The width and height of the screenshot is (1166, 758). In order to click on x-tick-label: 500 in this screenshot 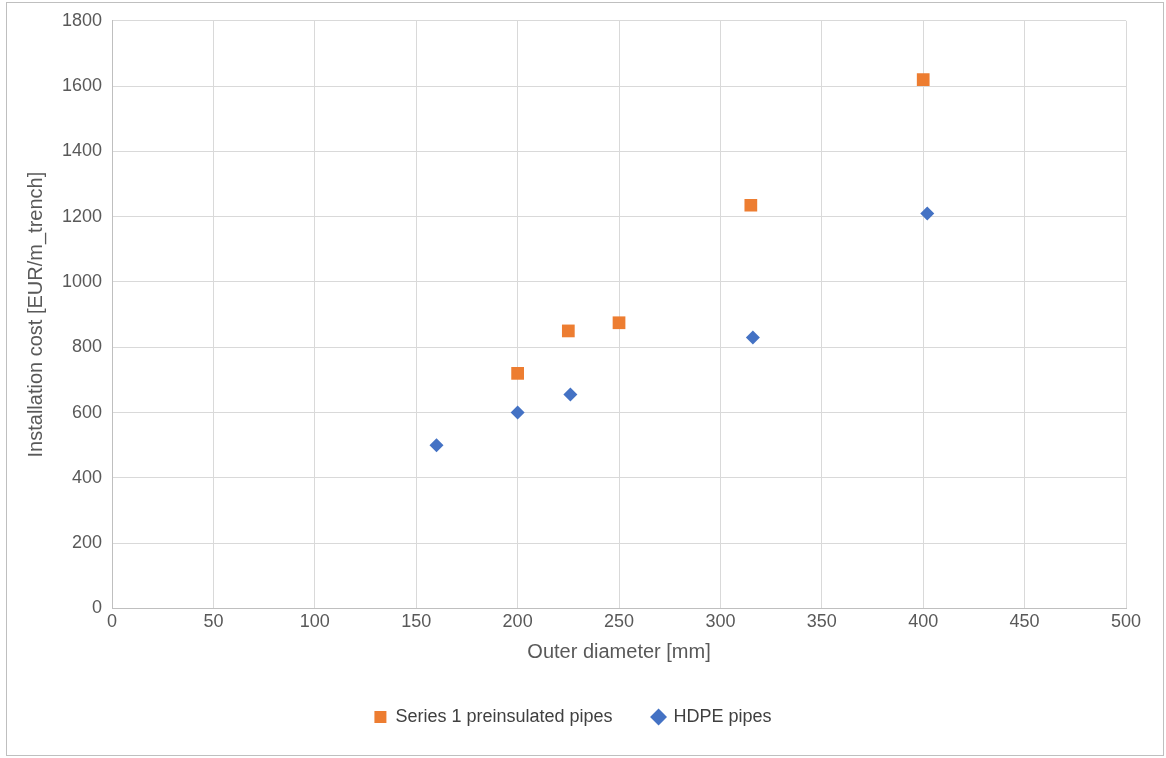, I will do `click(1126, 621)`.